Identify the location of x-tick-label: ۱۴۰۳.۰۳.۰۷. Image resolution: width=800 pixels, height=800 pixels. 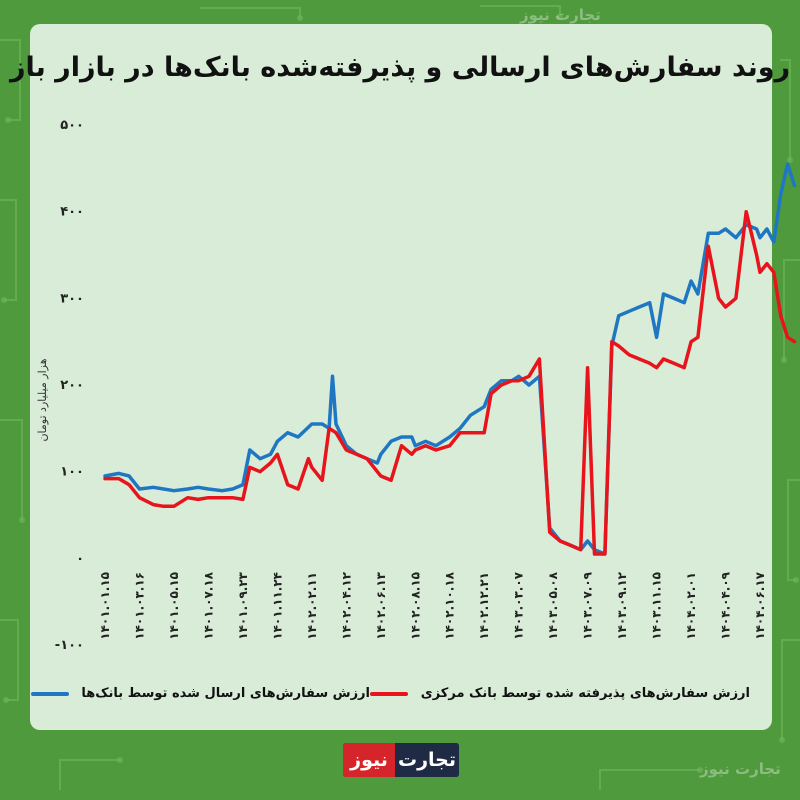
(519, 605).